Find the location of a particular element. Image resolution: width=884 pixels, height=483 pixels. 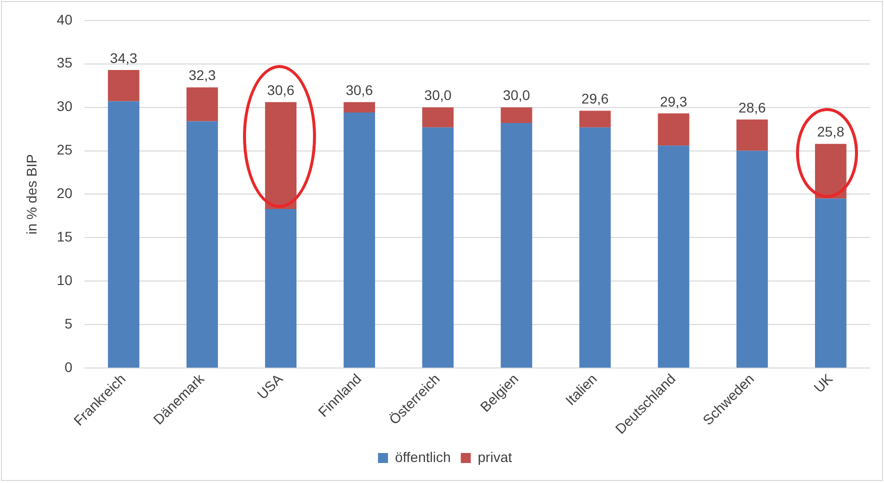

y-axis-title: in % des BIP is located at coordinates (31, 194).